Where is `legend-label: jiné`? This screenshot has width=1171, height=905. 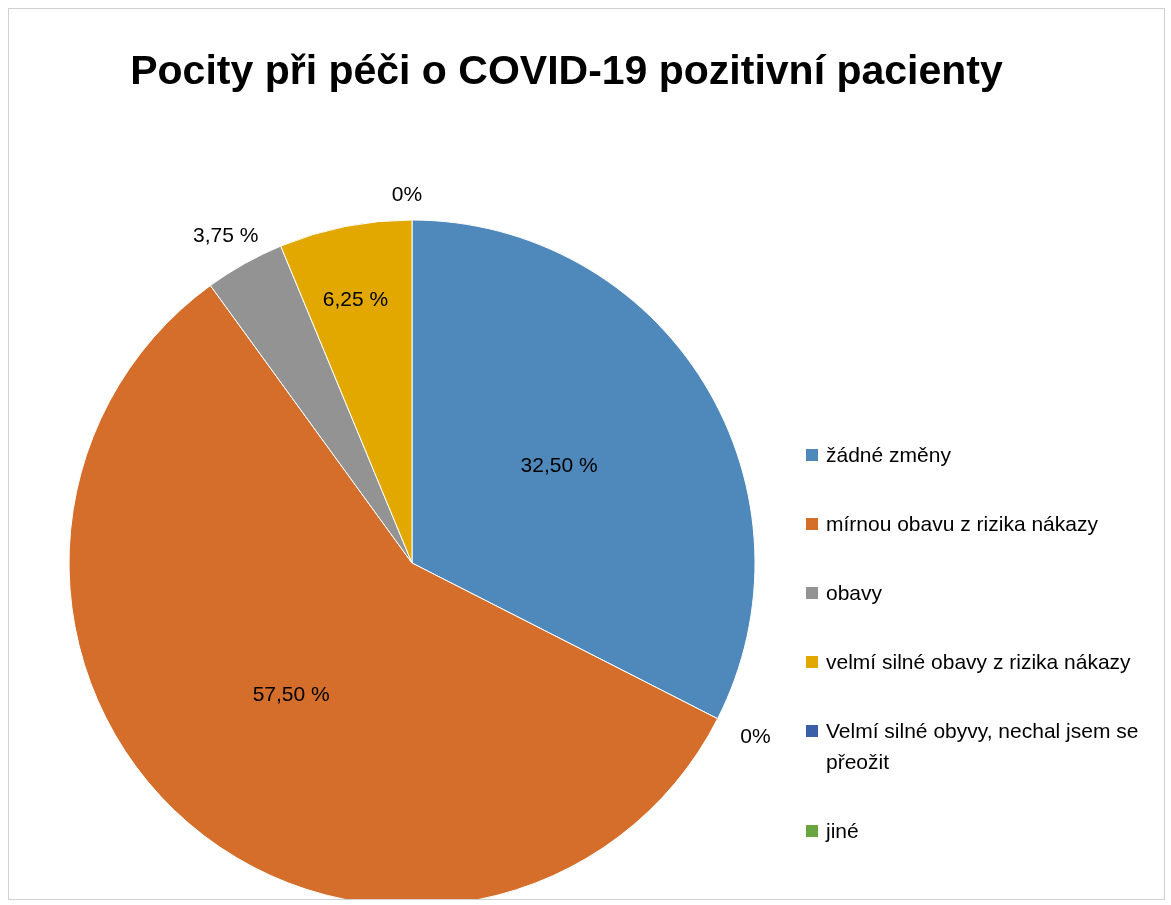 legend-label: jiné is located at coordinates (842, 831).